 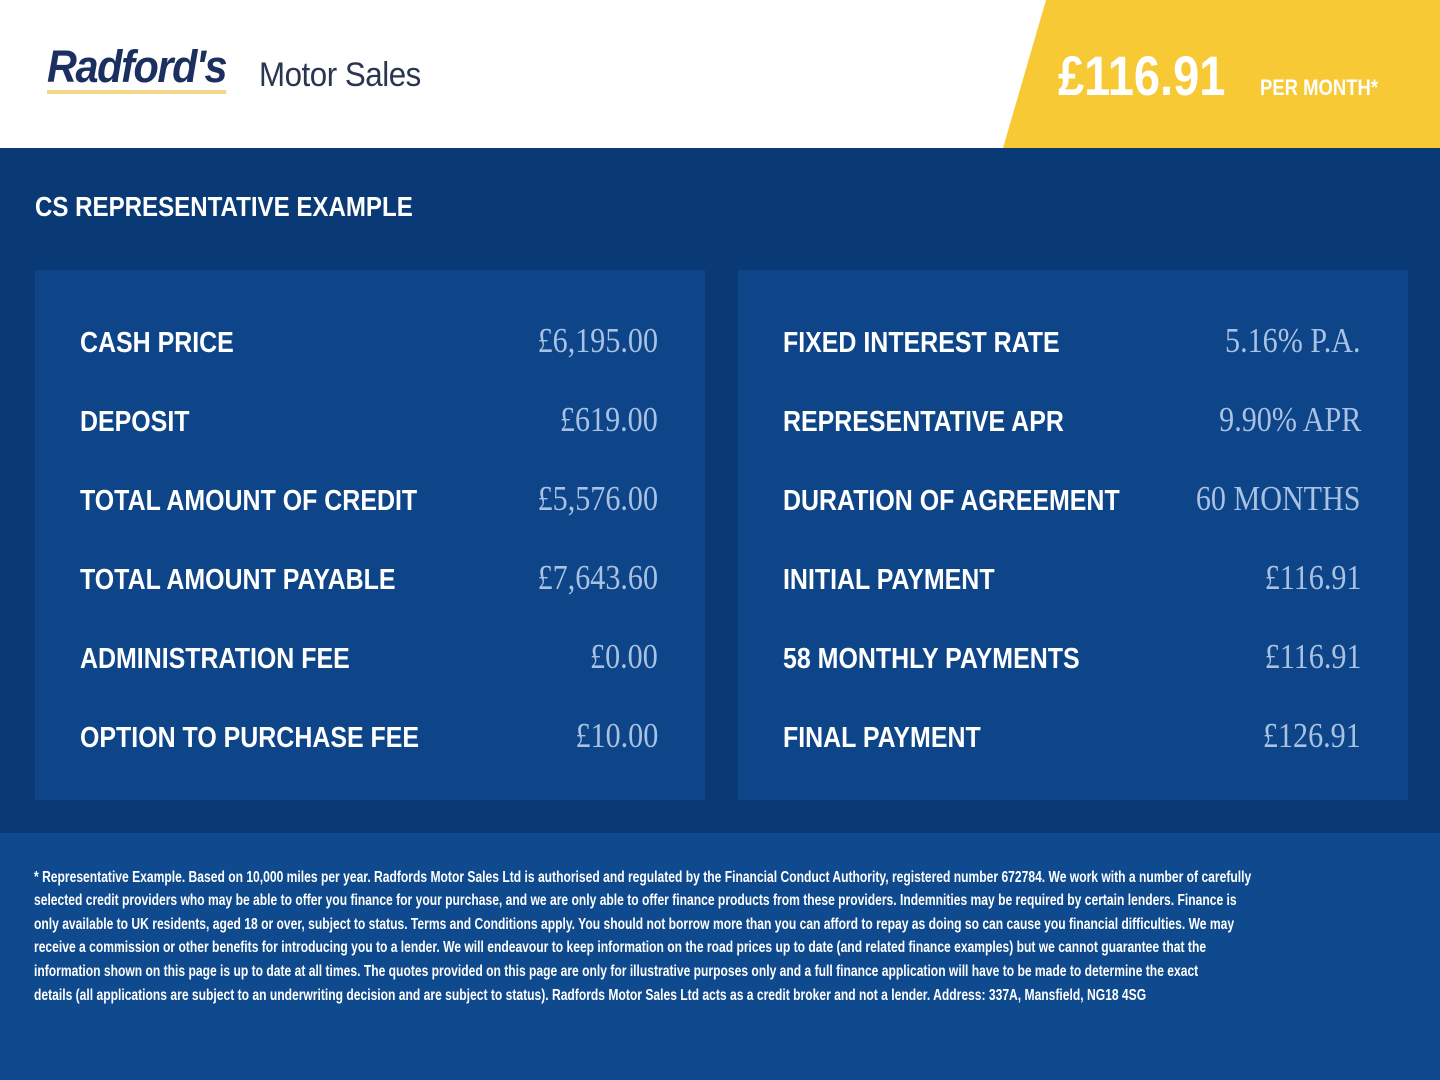 I want to click on row-value: £126.91, so click(x=1312, y=735).